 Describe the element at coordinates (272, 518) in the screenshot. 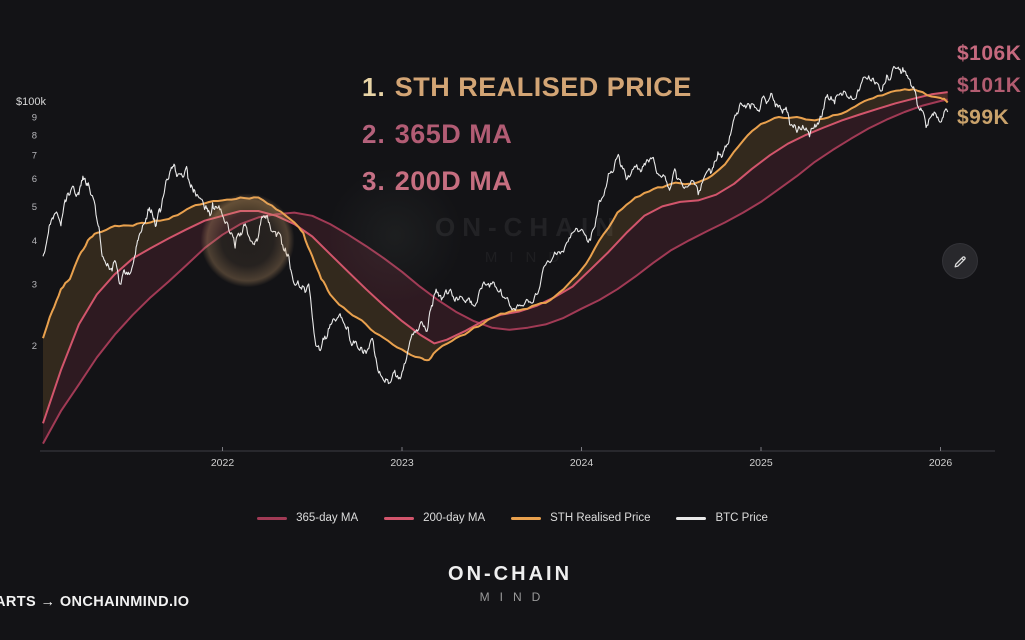

I see `legend-swatch-365d` at that location.